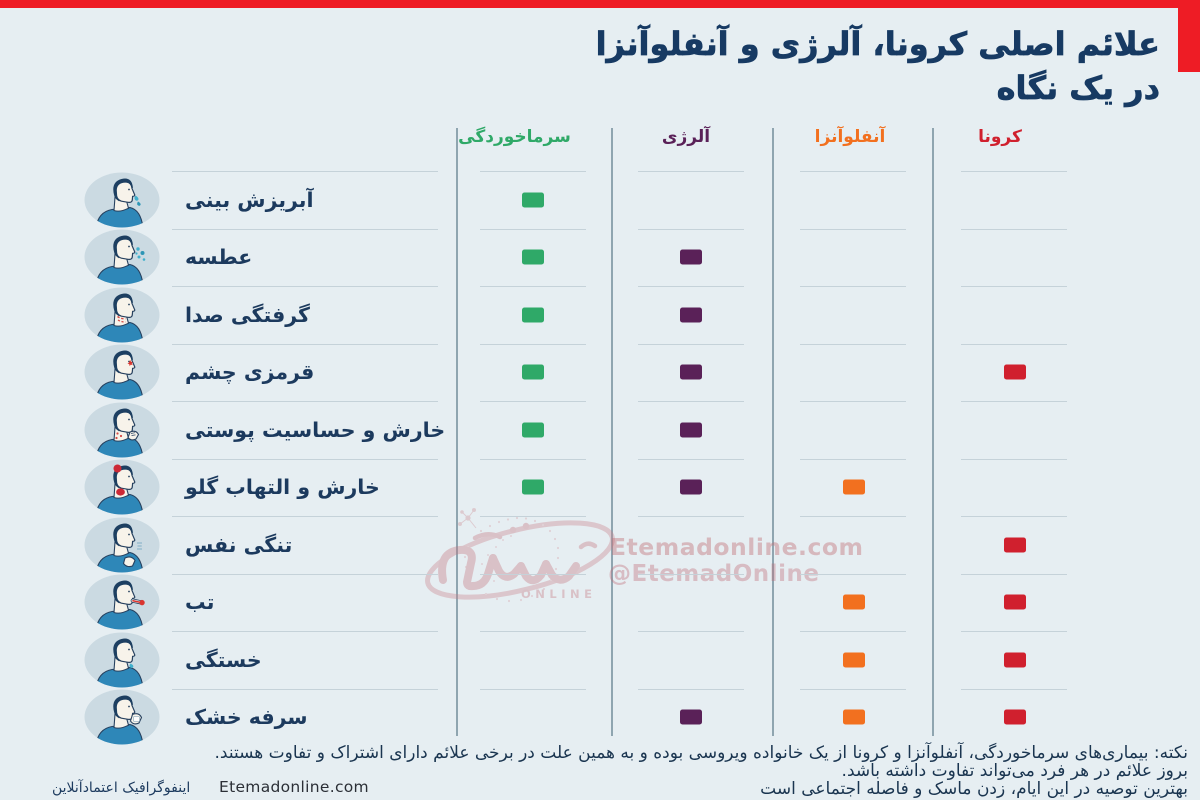 The image size is (1200, 800). I want to click on symptom-label: عطسه, so click(219, 257).